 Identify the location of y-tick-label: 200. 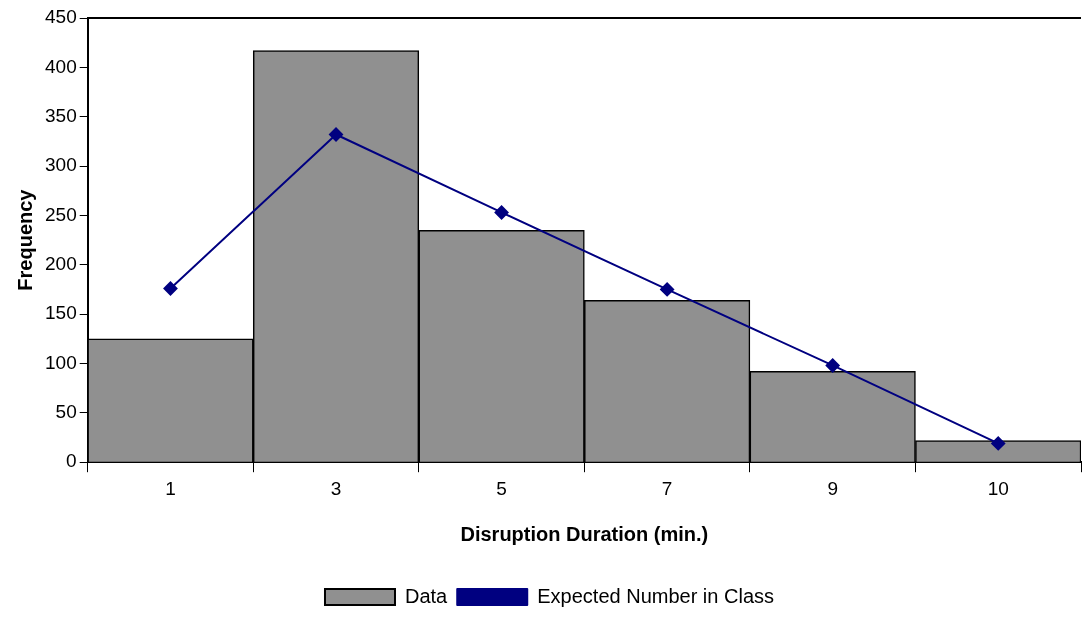
(61, 264).